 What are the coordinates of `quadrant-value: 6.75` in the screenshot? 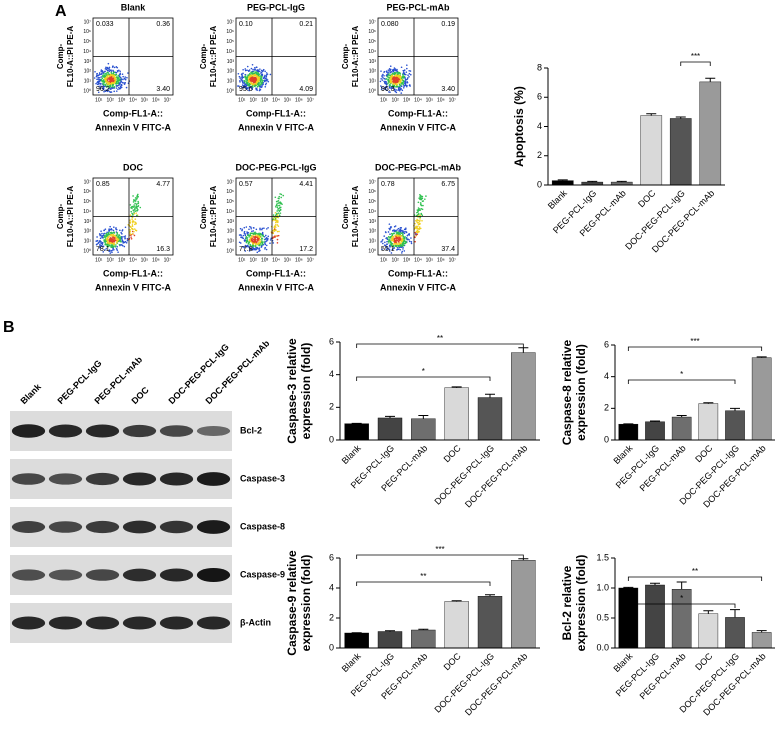 It's located at (448, 184).